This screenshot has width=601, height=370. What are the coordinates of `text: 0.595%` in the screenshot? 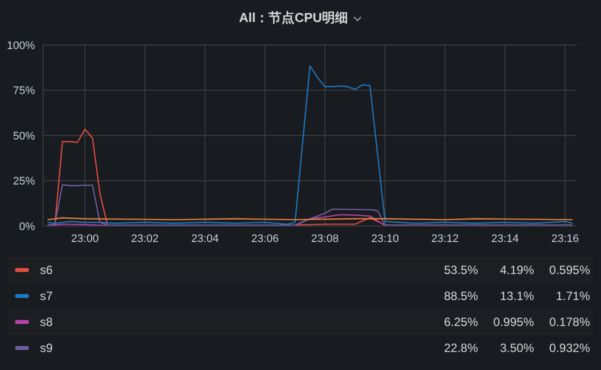 It's located at (569, 270).